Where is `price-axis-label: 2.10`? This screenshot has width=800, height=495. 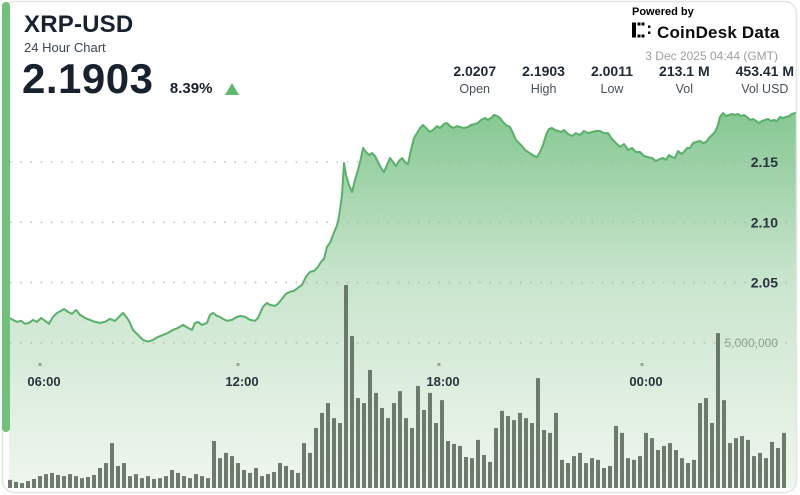
price-axis-label: 2.10 is located at coordinates (764, 222).